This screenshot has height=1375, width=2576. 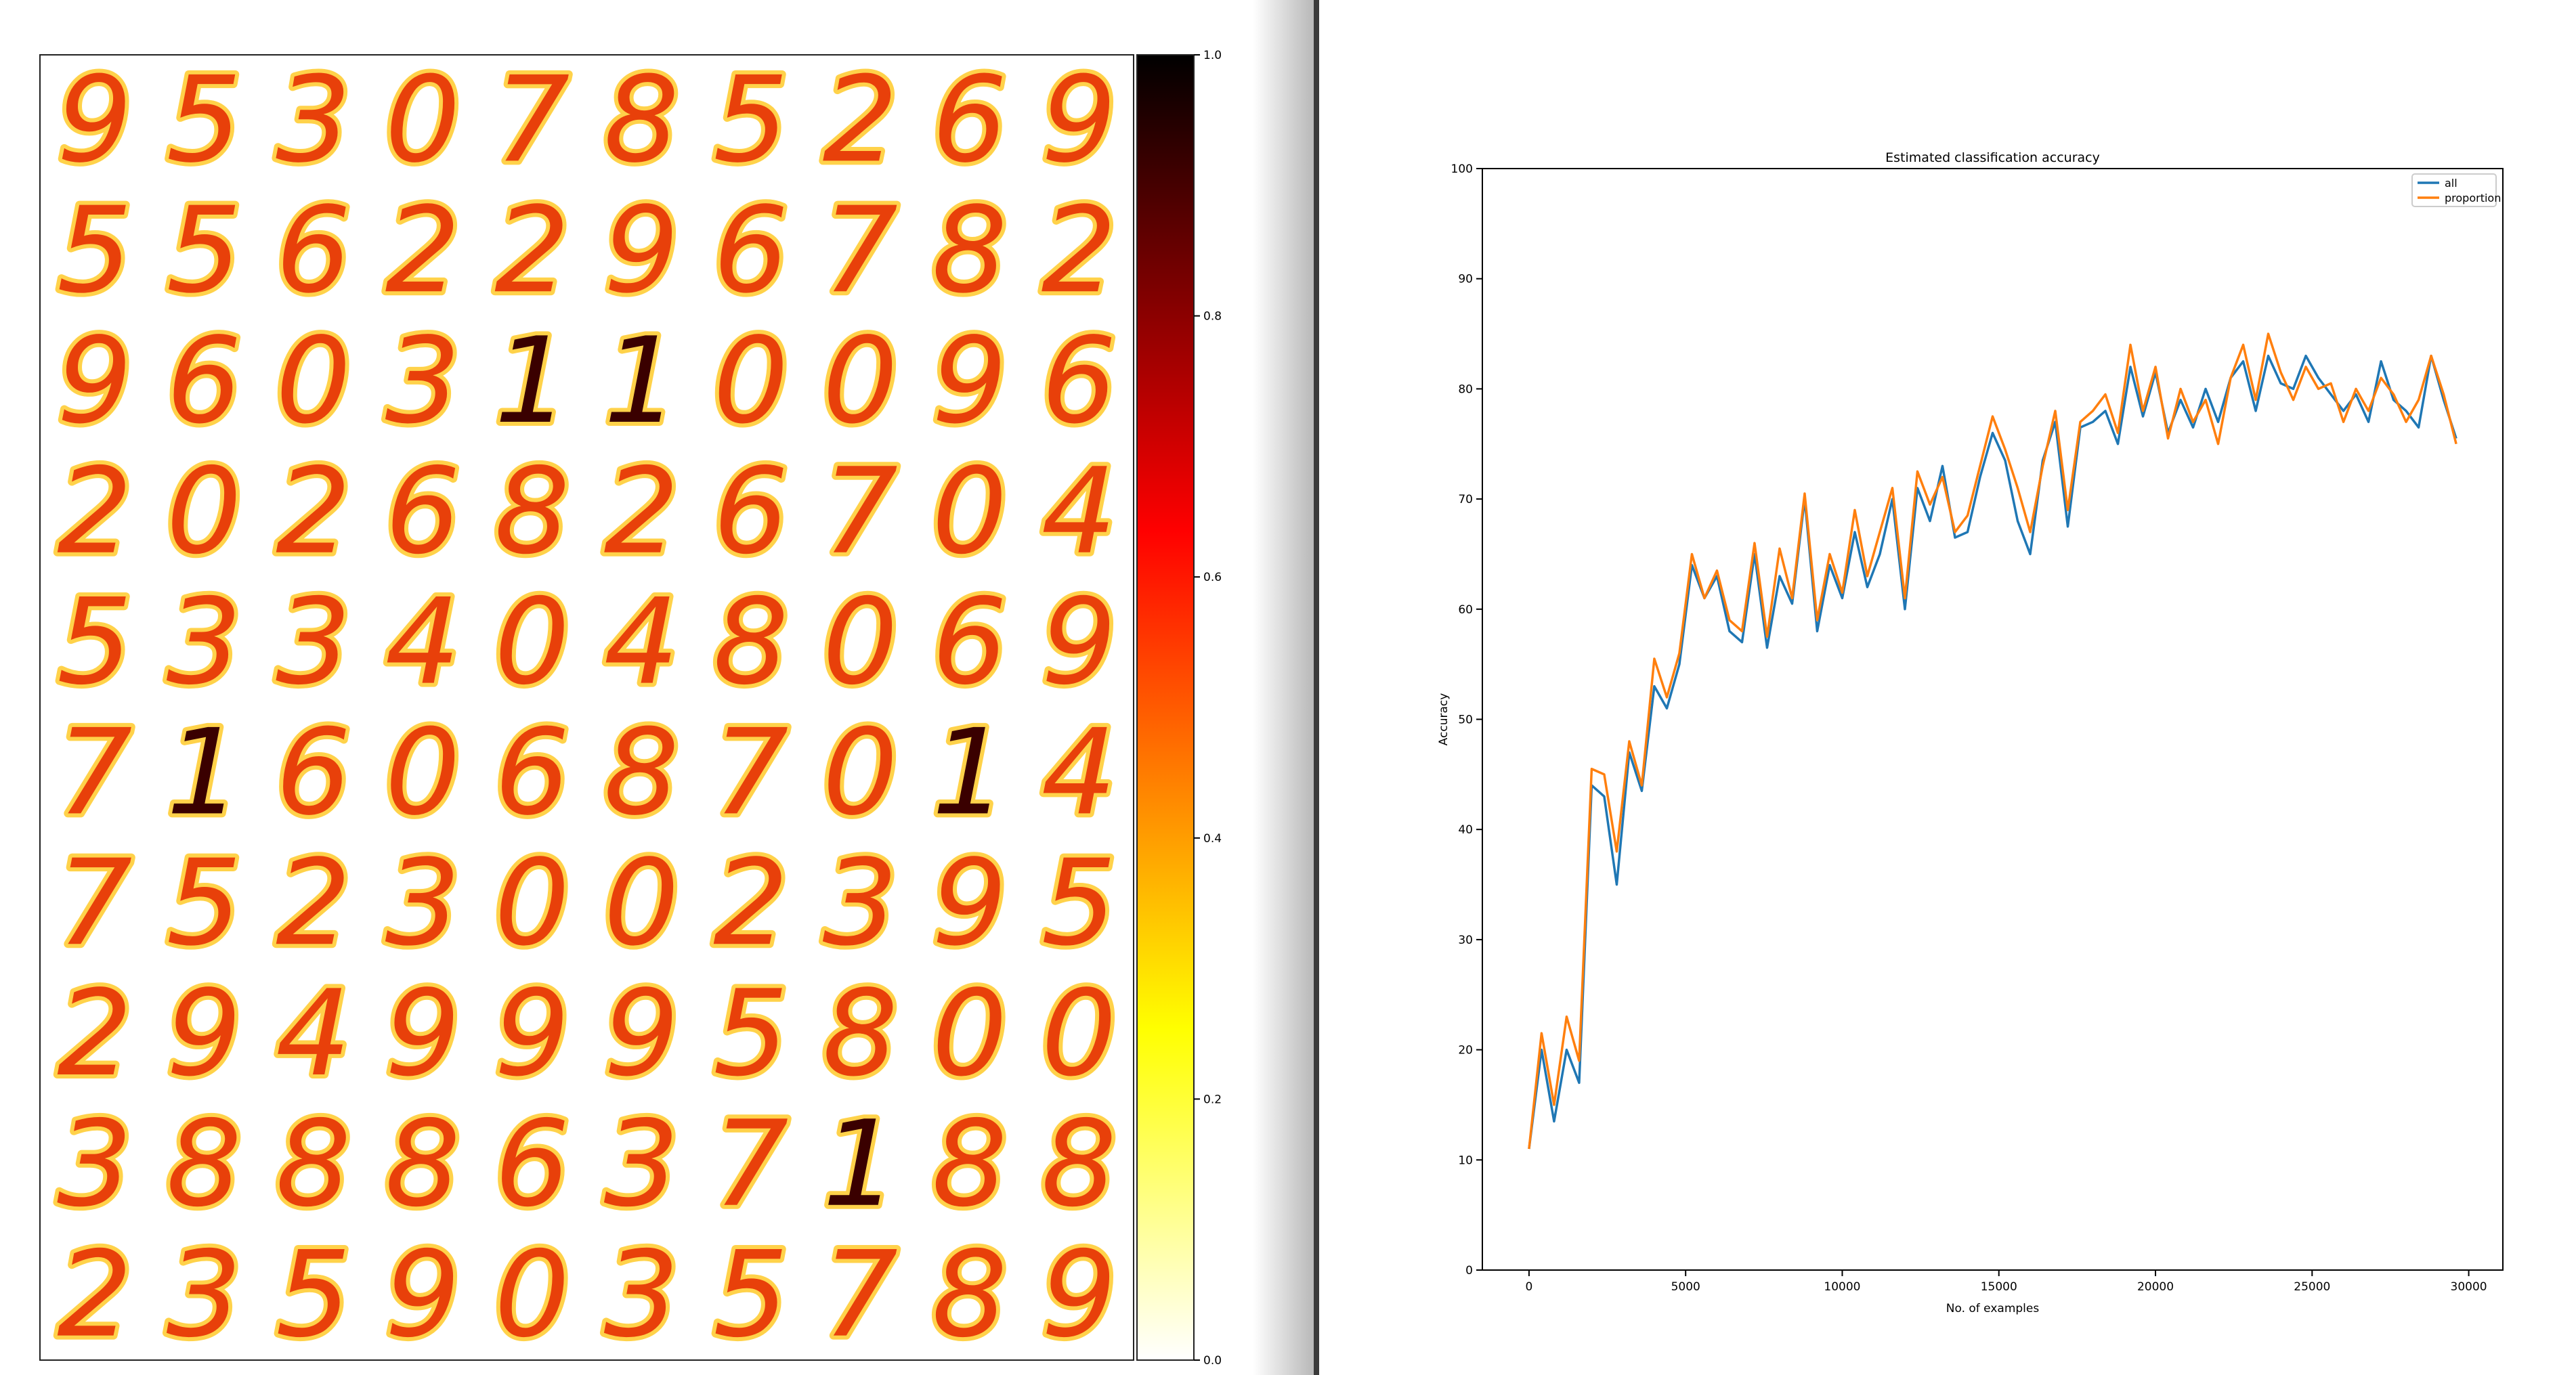 What do you see at coordinates (1465, 610) in the screenshot?
I see `y-tick-label: 60` at bounding box center [1465, 610].